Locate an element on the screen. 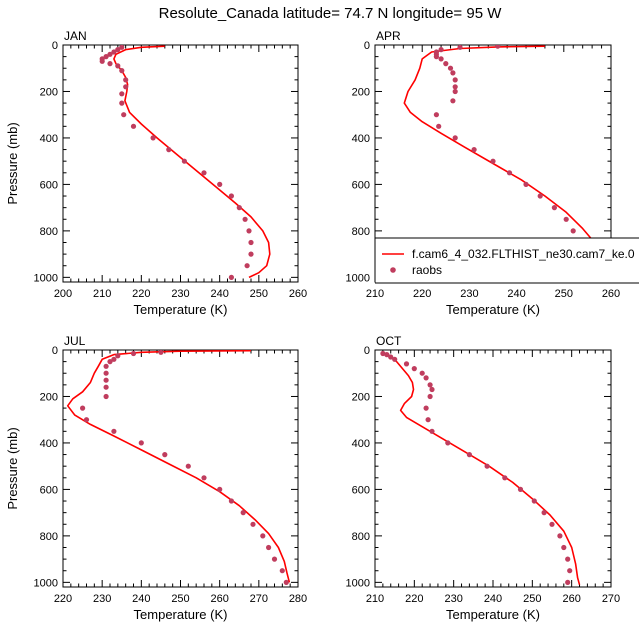  model-profile-line is located at coordinates (483, 468).